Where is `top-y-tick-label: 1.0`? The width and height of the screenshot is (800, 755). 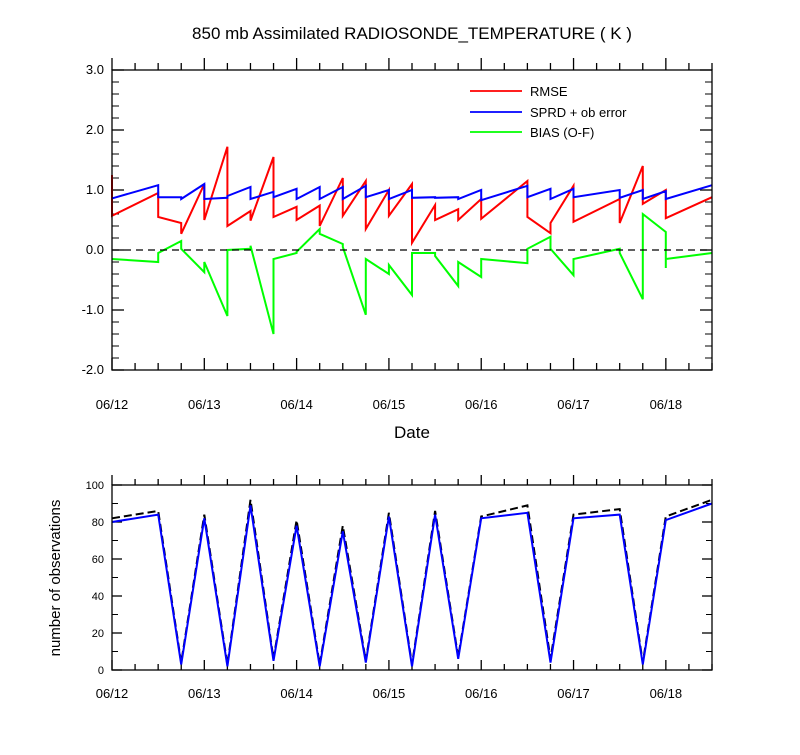
top-y-tick-label: 1.0 is located at coordinates (95, 189).